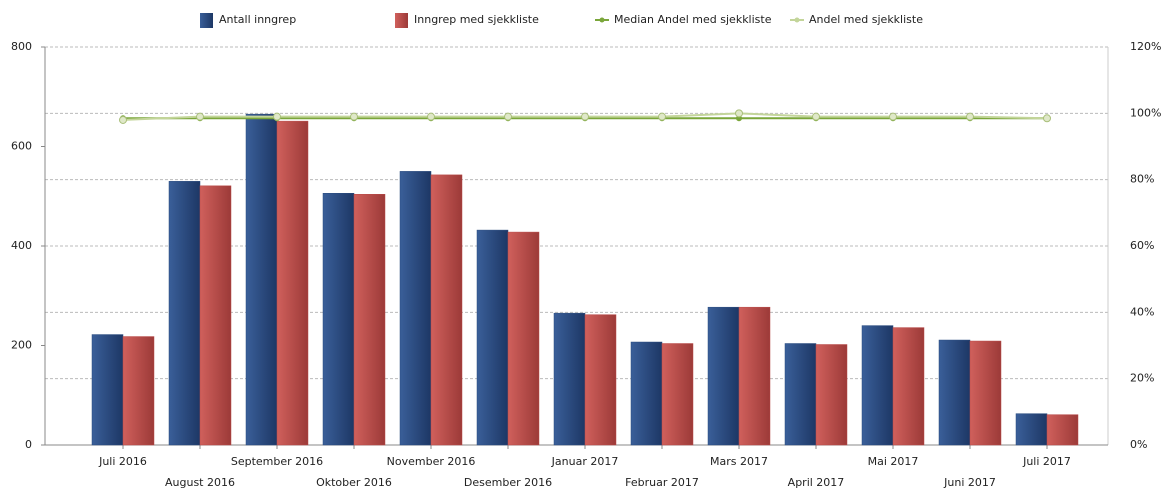  Describe the element at coordinates (693, 19) in the screenshot. I see `legend-label: Median Andel med sjekkliste` at that location.